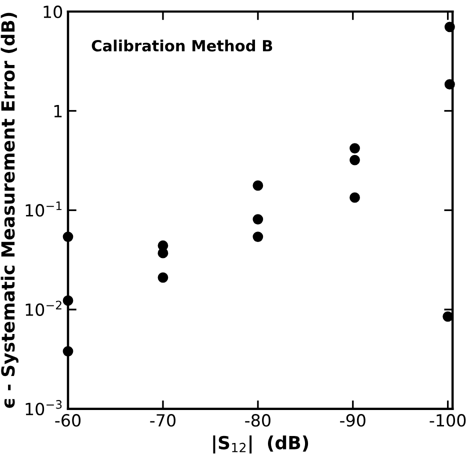  Describe the element at coordinates (257, 420) in the screenshot. I see `x-tick-label: -80` at that location.